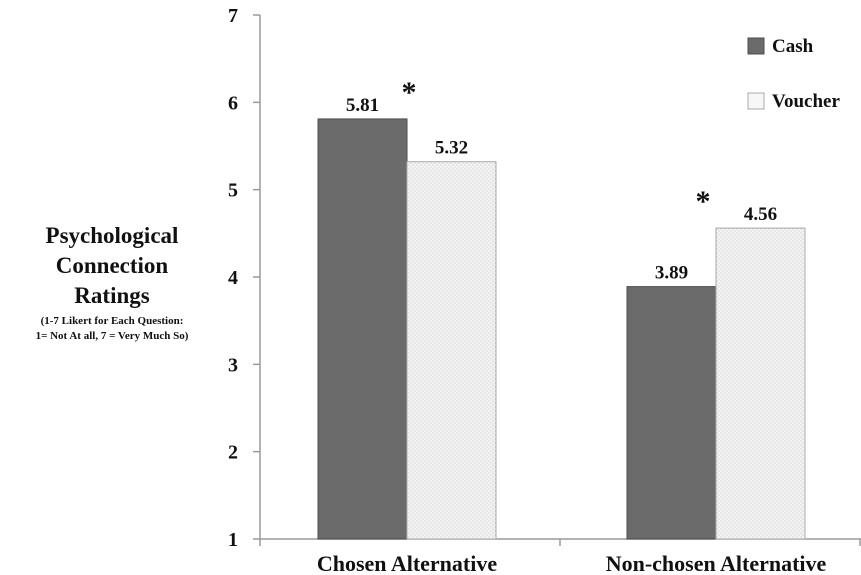 Image resolution: width=861 pixels, height=575 pixels. What do you see at coordinates (451, 148) in the screenshot?
I see `data-label: 5.32` at bounding box center [451, 148].